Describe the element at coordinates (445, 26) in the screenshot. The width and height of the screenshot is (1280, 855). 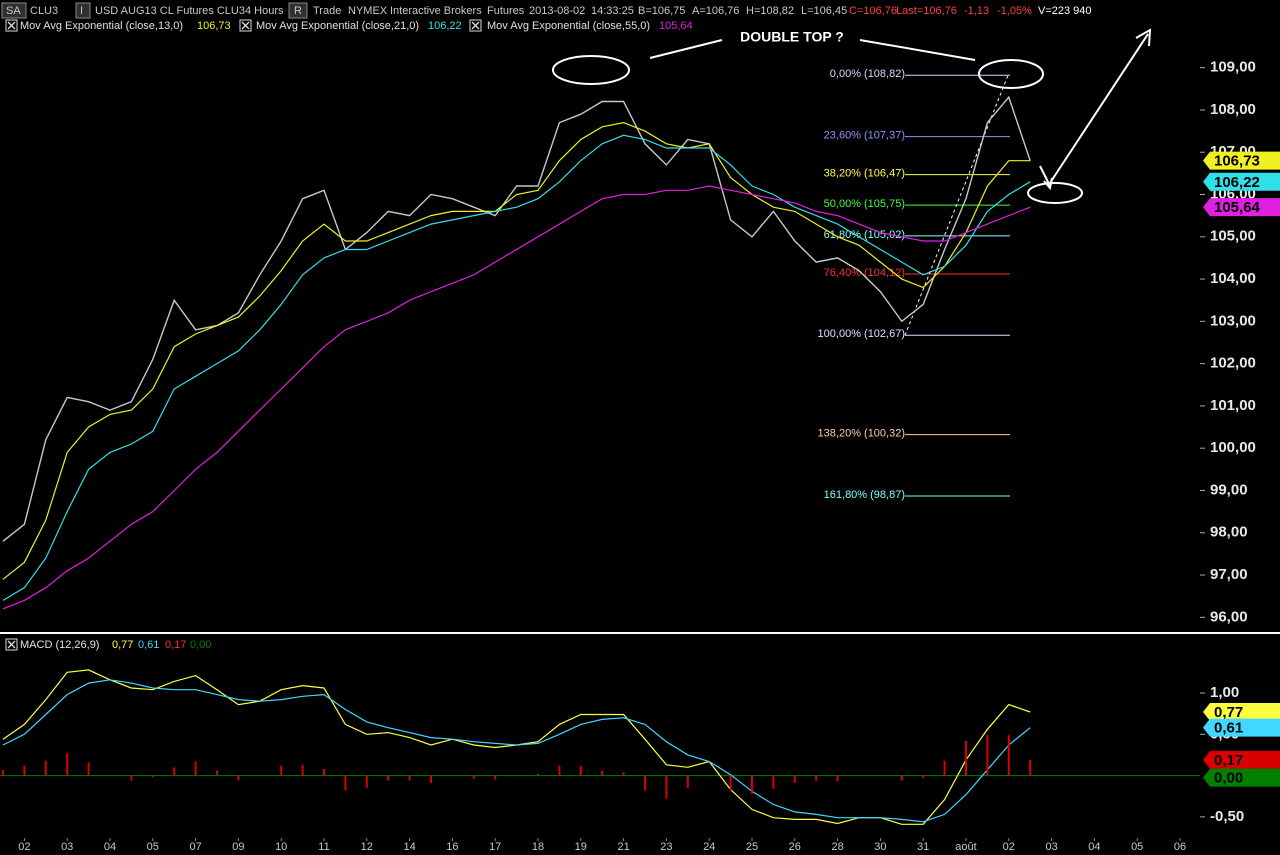
I see `legend-value: 106,22` at that location.